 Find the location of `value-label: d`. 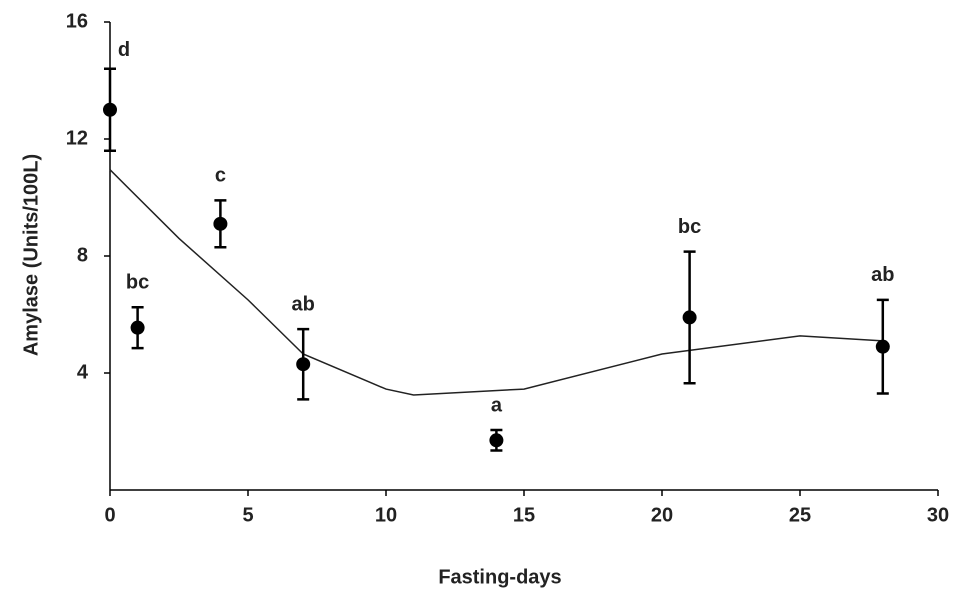

value-label: d is located at coordinates (124, 50).